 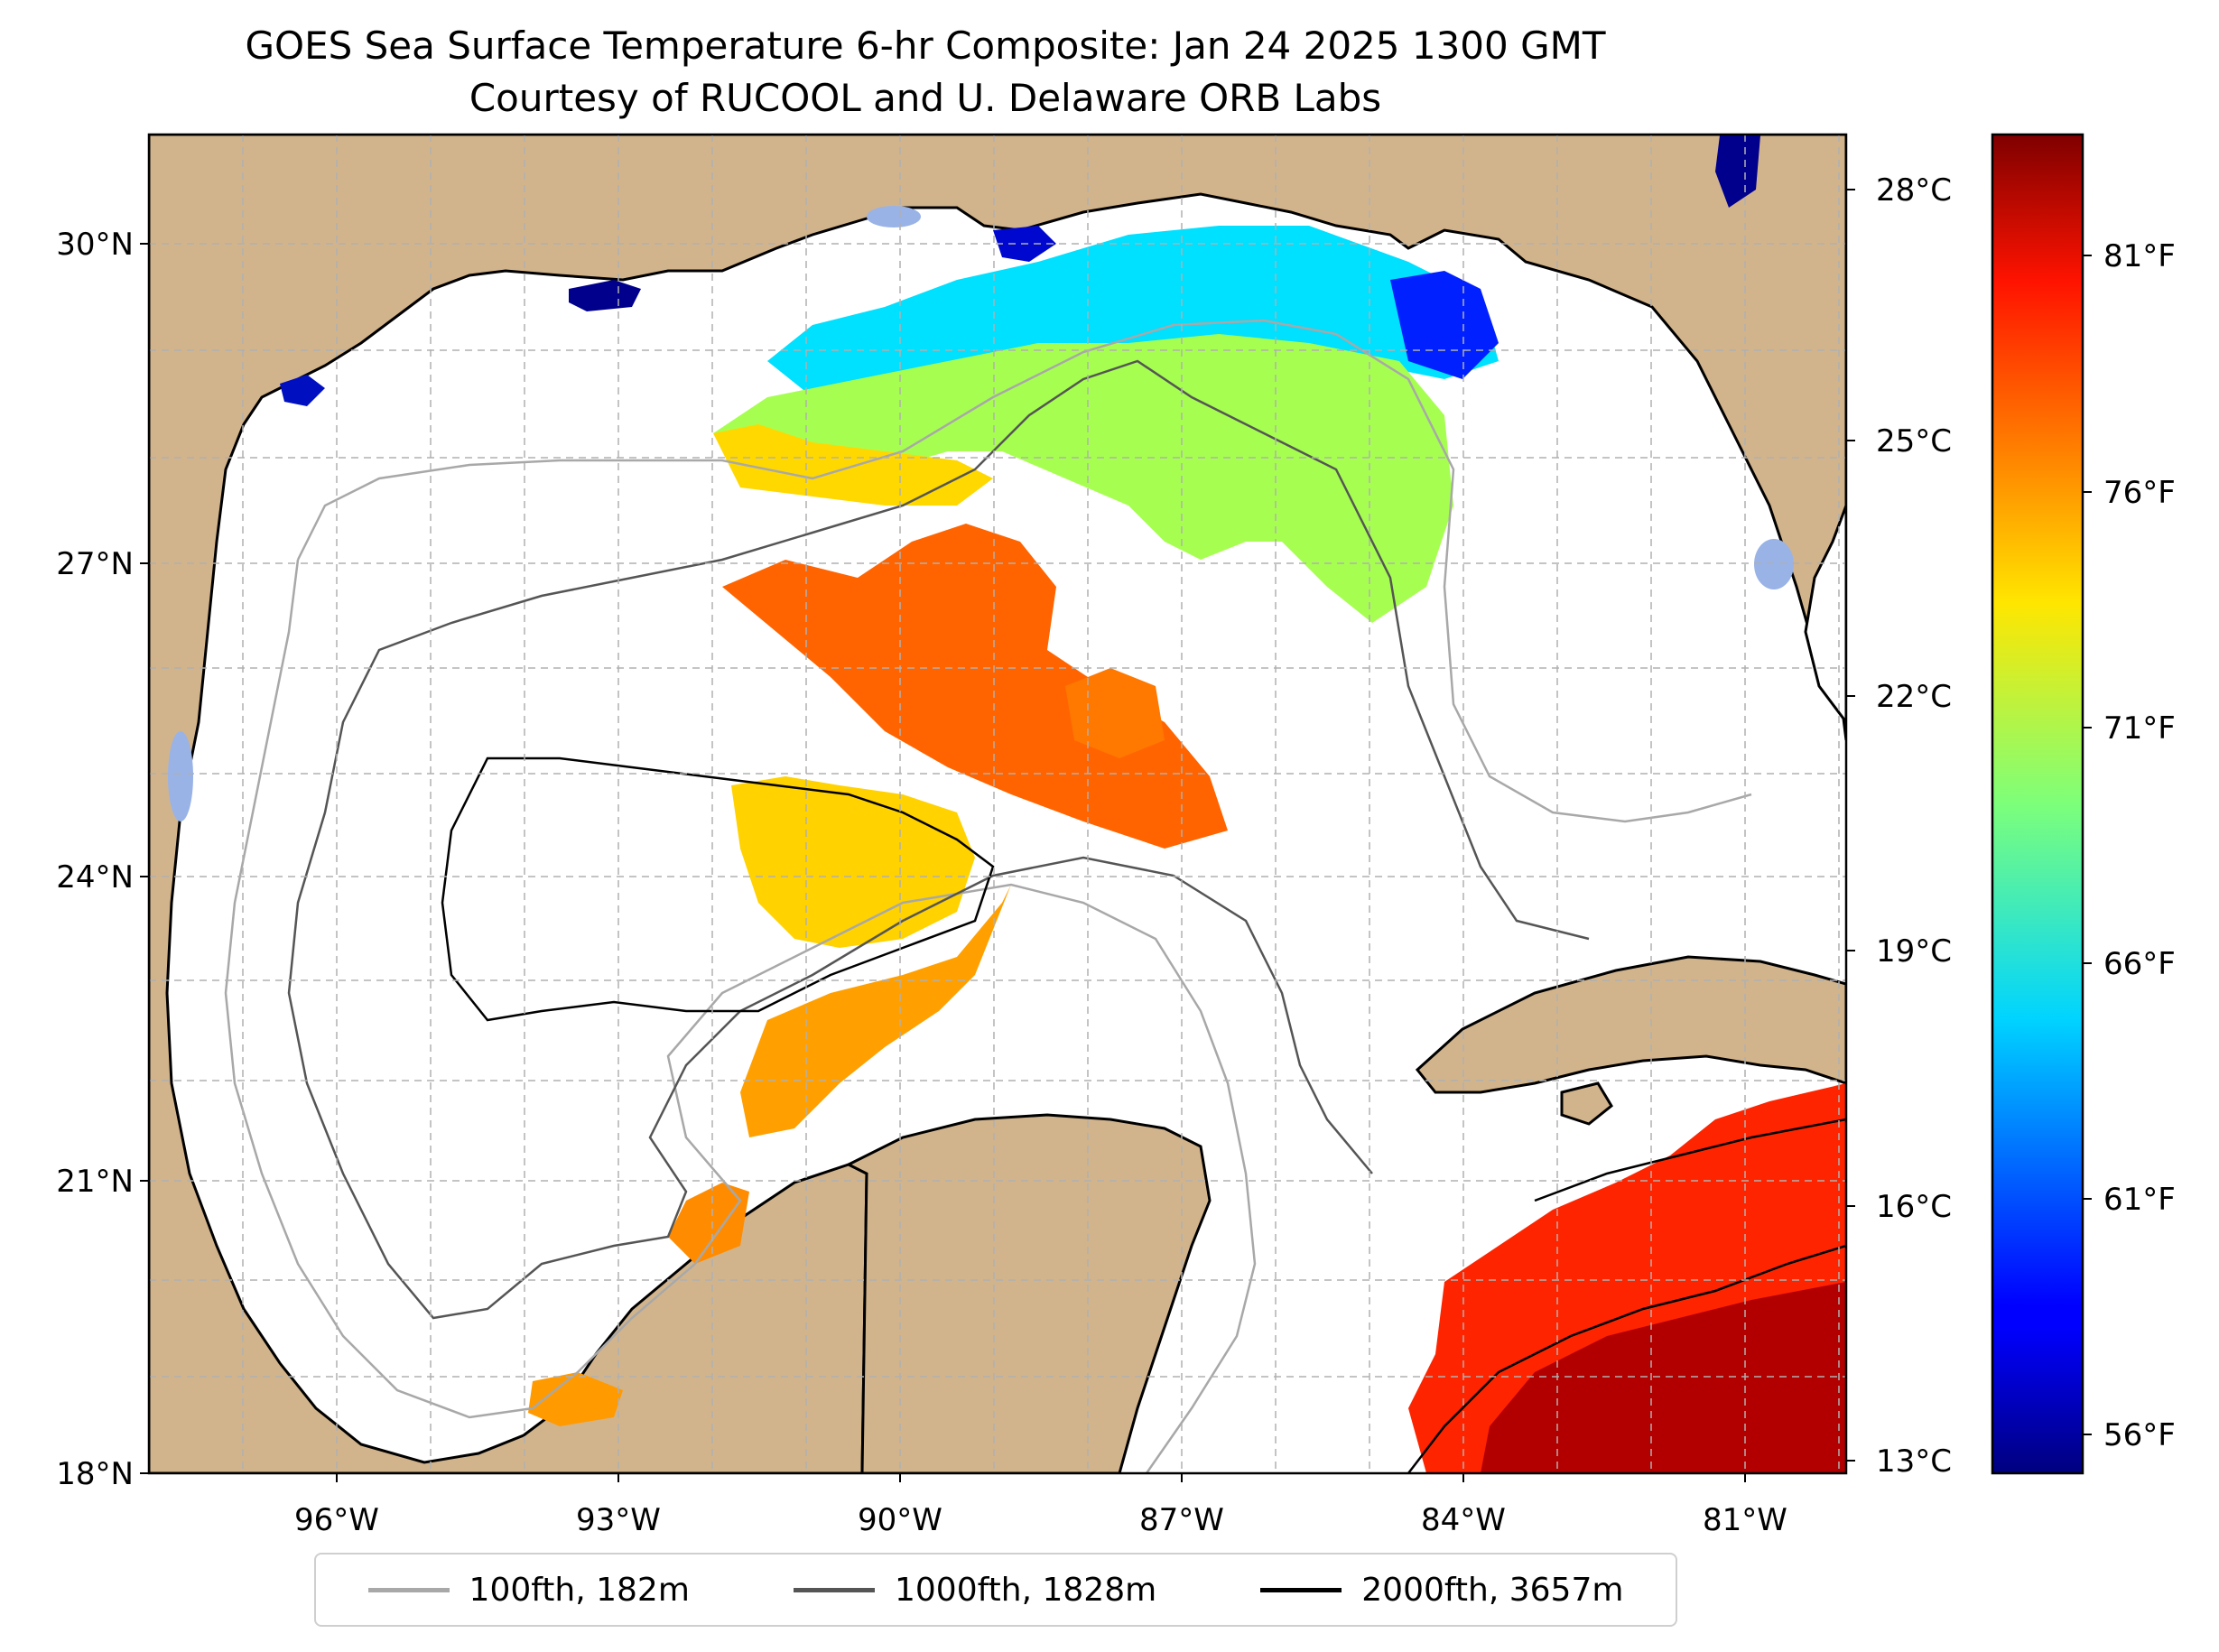 What do you see at coordinates (1083, 478) in the screenshot?
I see `sst-patch-north-green` at bounding box center [1083, 478].